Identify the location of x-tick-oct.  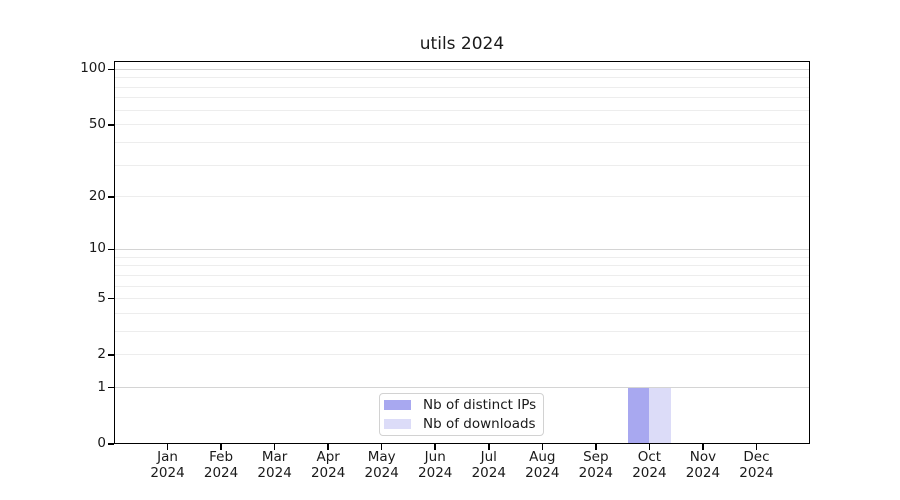
(649, 447).